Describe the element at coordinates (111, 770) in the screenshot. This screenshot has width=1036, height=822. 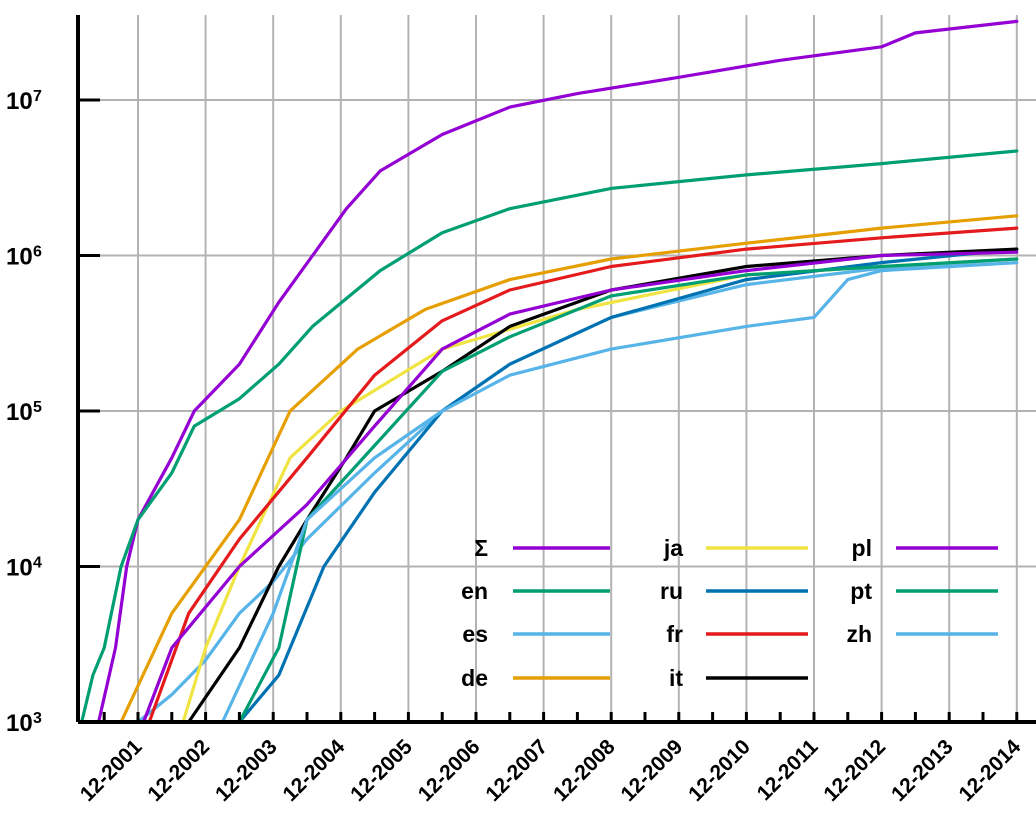
I see `x-tick-label: 12-2001` at that location.